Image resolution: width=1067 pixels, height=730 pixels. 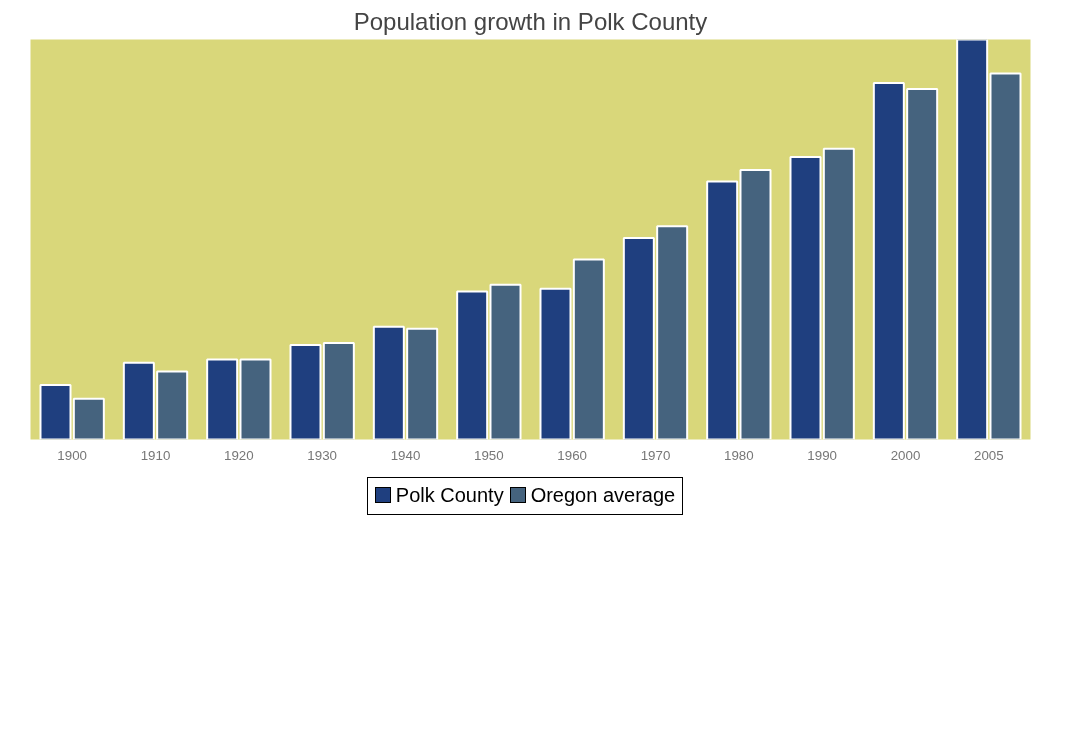 I want to click on x-tick-label: 1990, so click(x=822, y=455).